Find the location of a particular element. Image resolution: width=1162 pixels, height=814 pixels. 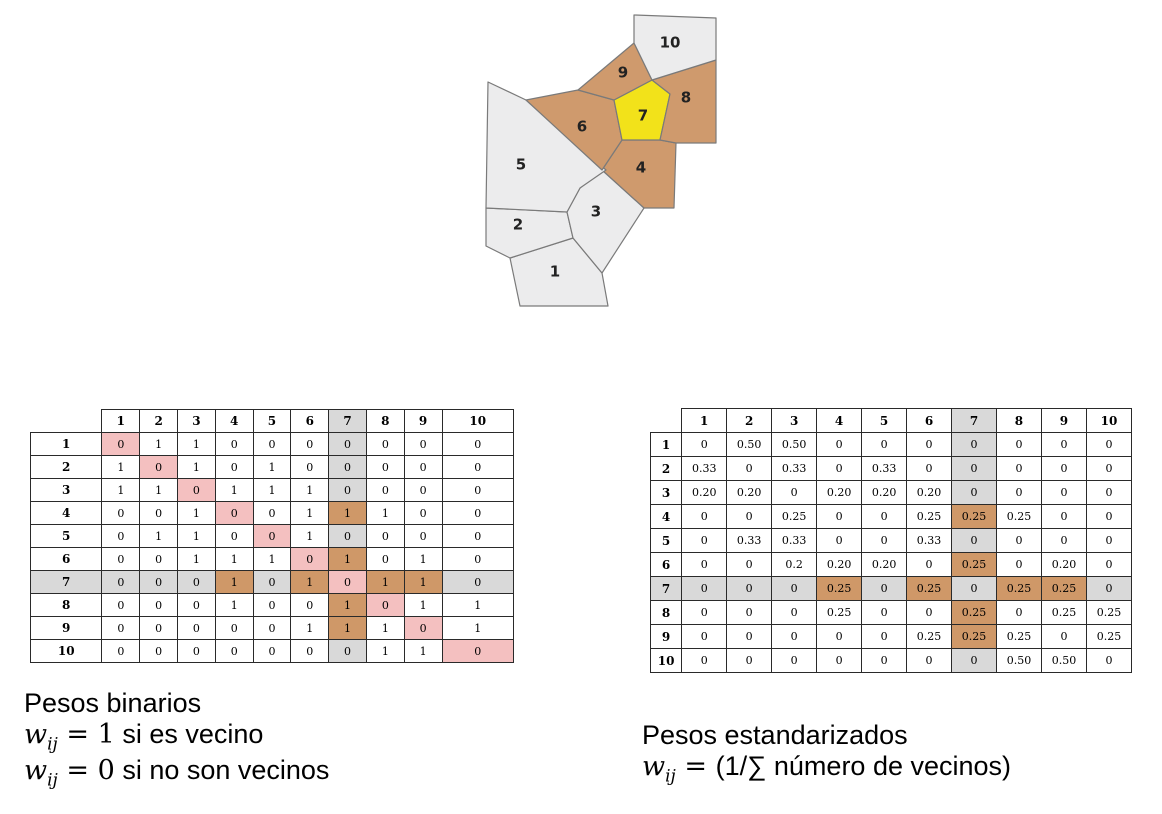

row-header: 10 is located at coordinates (666, 660).